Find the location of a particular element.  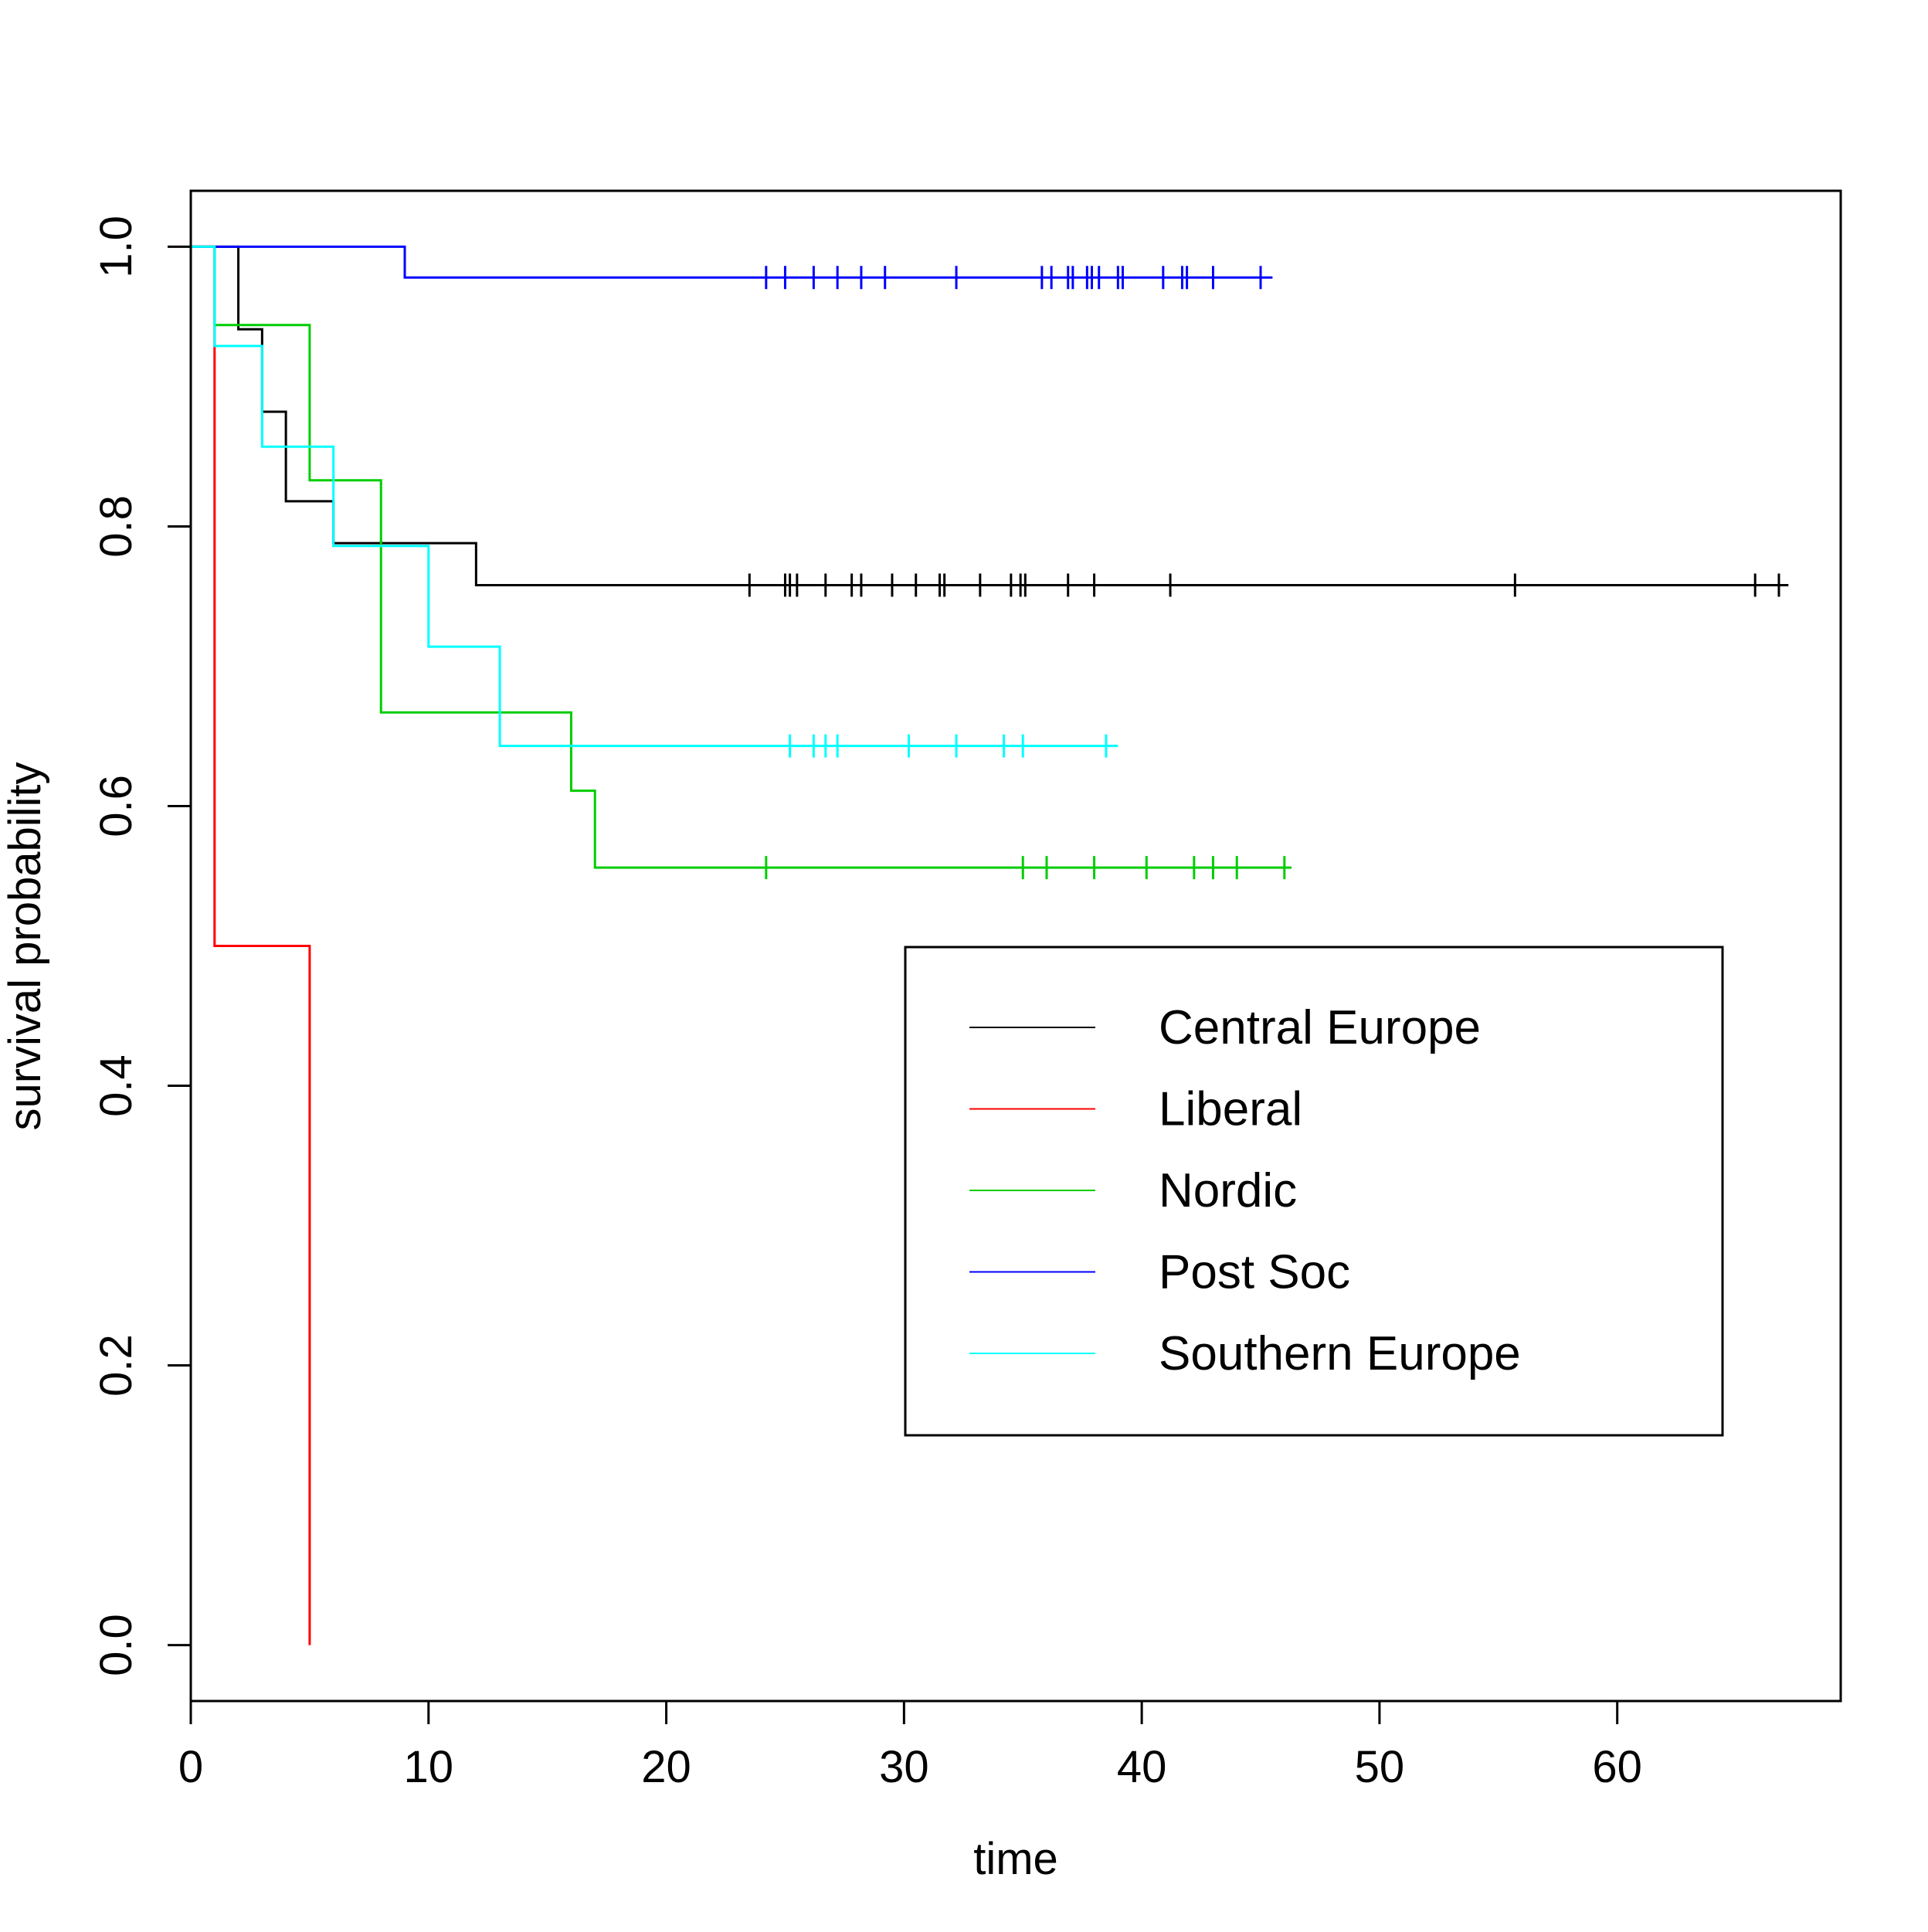

y-axis: 0.0 0.2 0.4 0.6 0.8 1.0 is located at coordinates (142, 946).